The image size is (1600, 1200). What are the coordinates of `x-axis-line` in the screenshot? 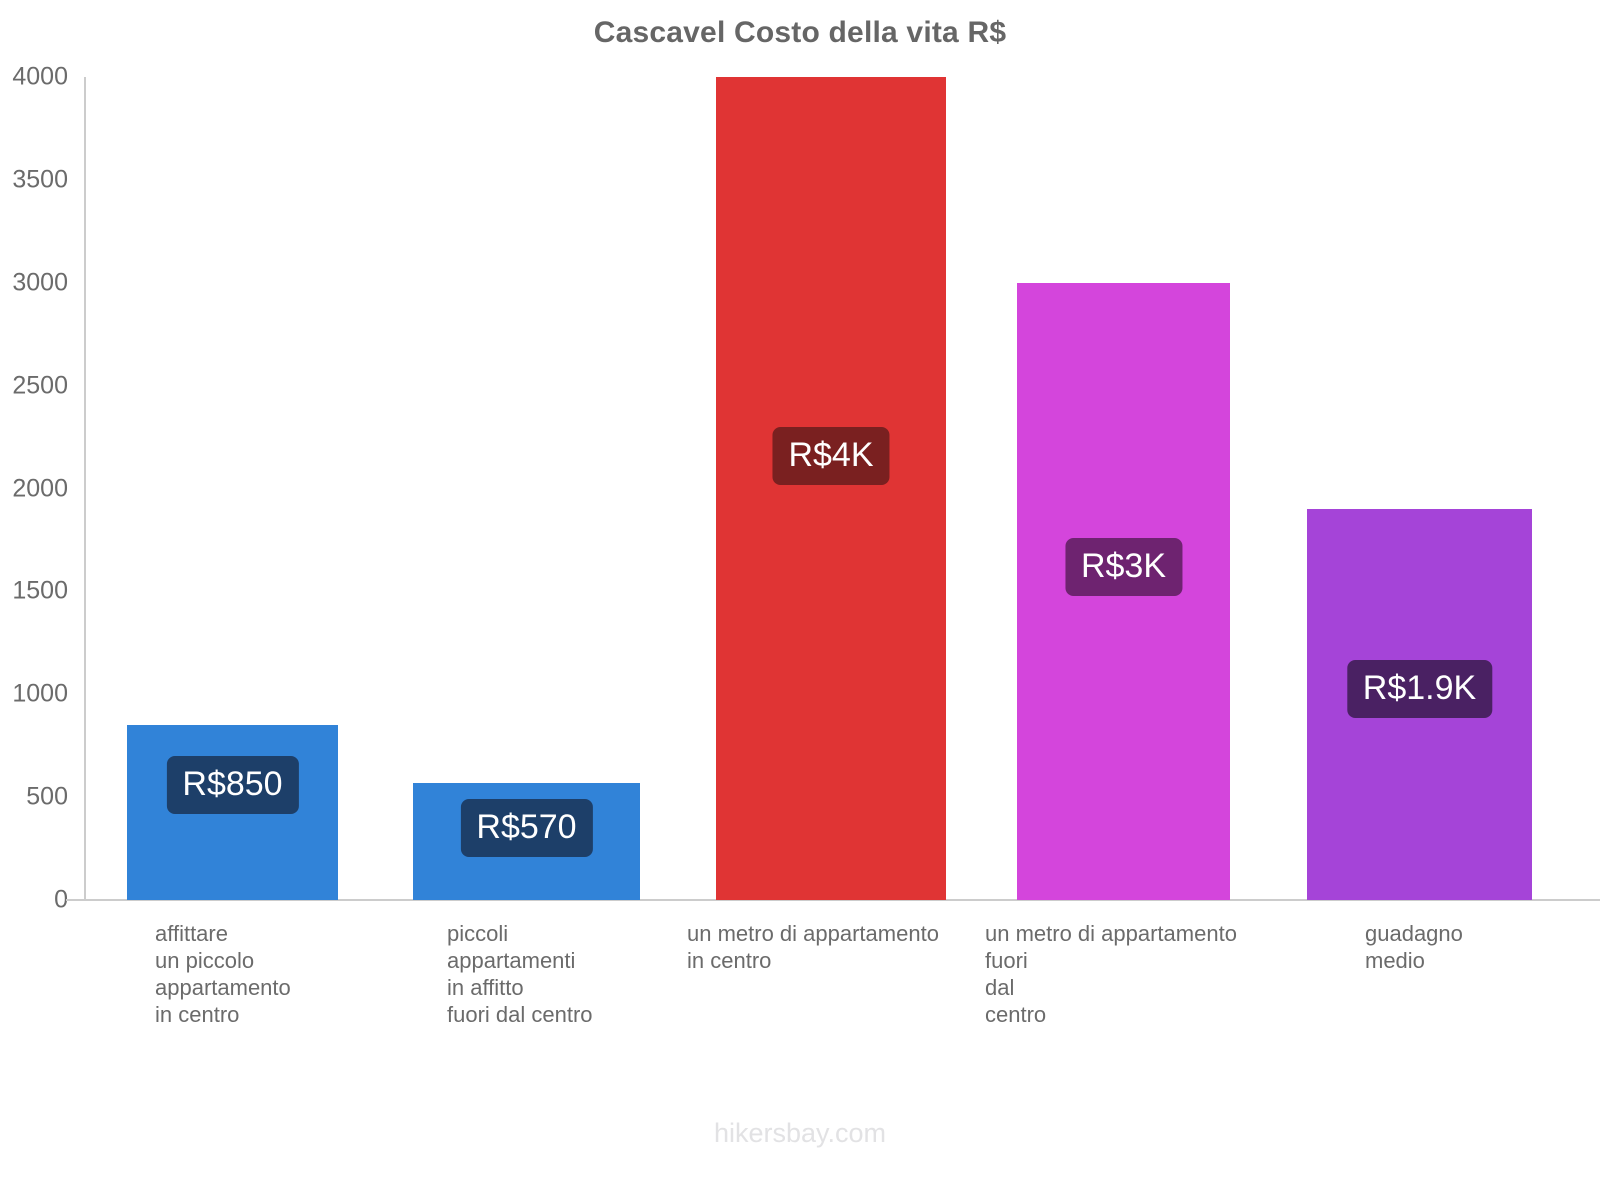 It's located at (833, 900).